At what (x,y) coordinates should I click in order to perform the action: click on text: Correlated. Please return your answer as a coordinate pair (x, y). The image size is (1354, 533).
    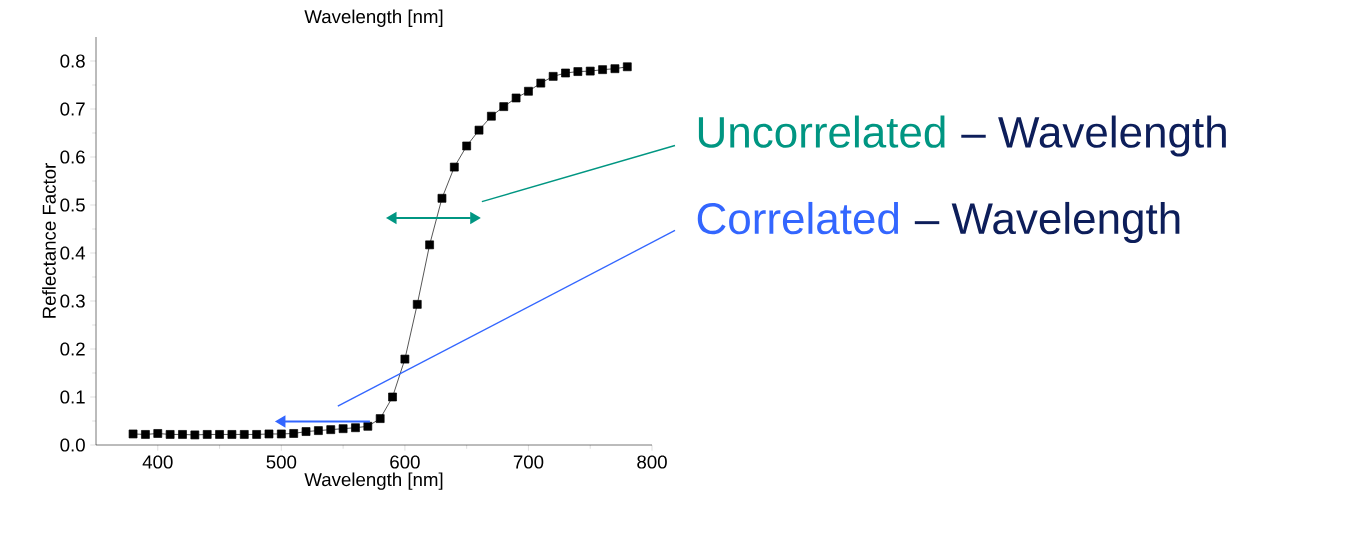
    Looking at the image, I should click on (798, 218).